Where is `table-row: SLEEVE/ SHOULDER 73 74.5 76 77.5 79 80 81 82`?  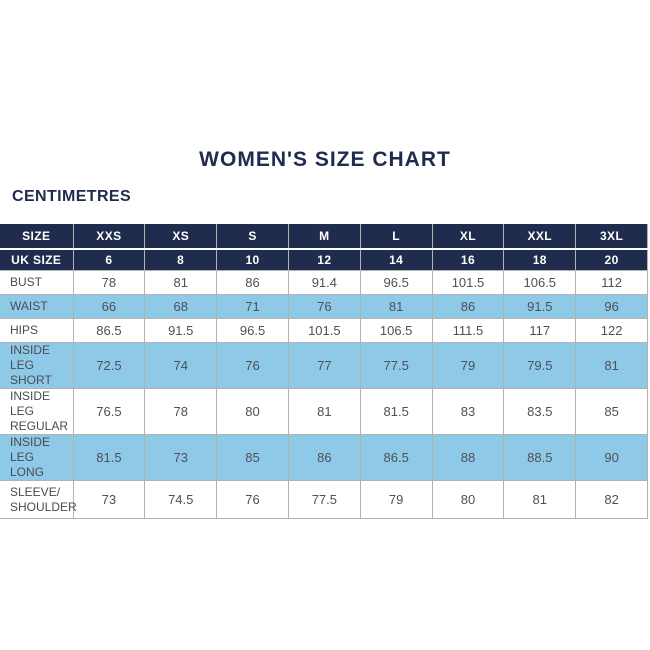
table-row: SLEEVE/ SHOULDER 73 74.5 76 77.5 79 80 81 82 is located at coordinates (324, 499).